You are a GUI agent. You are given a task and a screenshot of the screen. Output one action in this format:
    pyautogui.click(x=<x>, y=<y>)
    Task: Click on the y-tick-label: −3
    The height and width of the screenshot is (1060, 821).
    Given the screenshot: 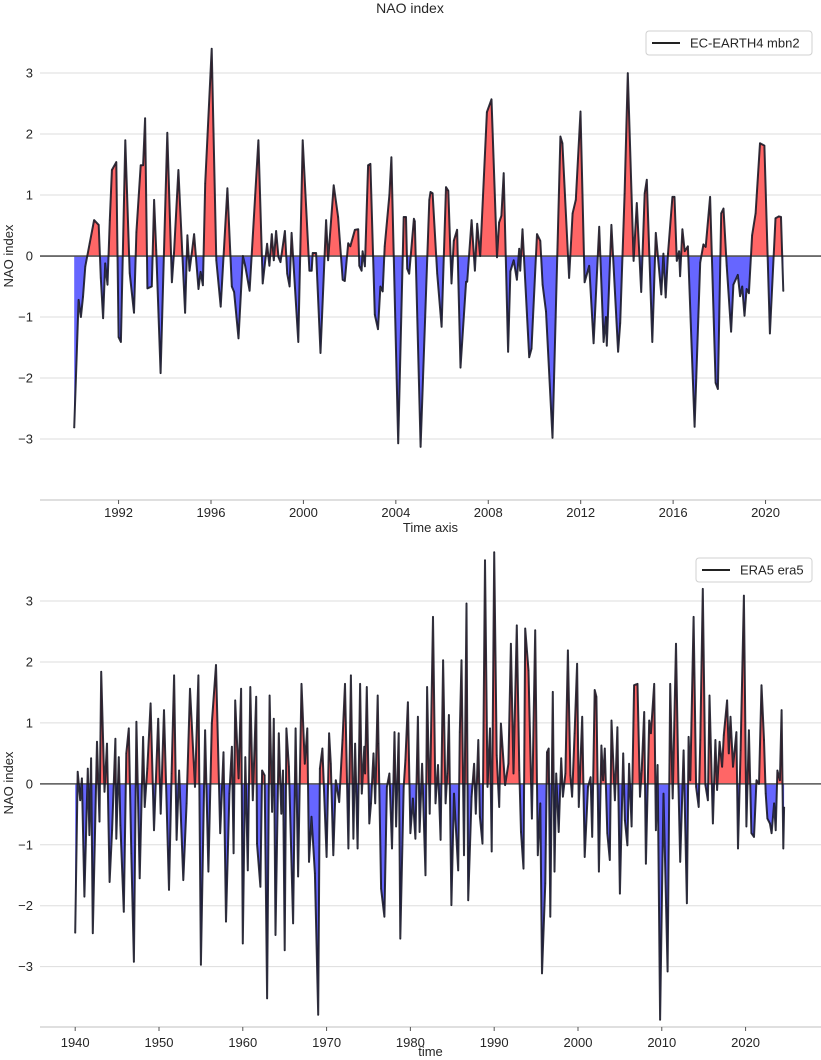 What is the action you would take?
    pyautogui.click(x=25, y=966)
    